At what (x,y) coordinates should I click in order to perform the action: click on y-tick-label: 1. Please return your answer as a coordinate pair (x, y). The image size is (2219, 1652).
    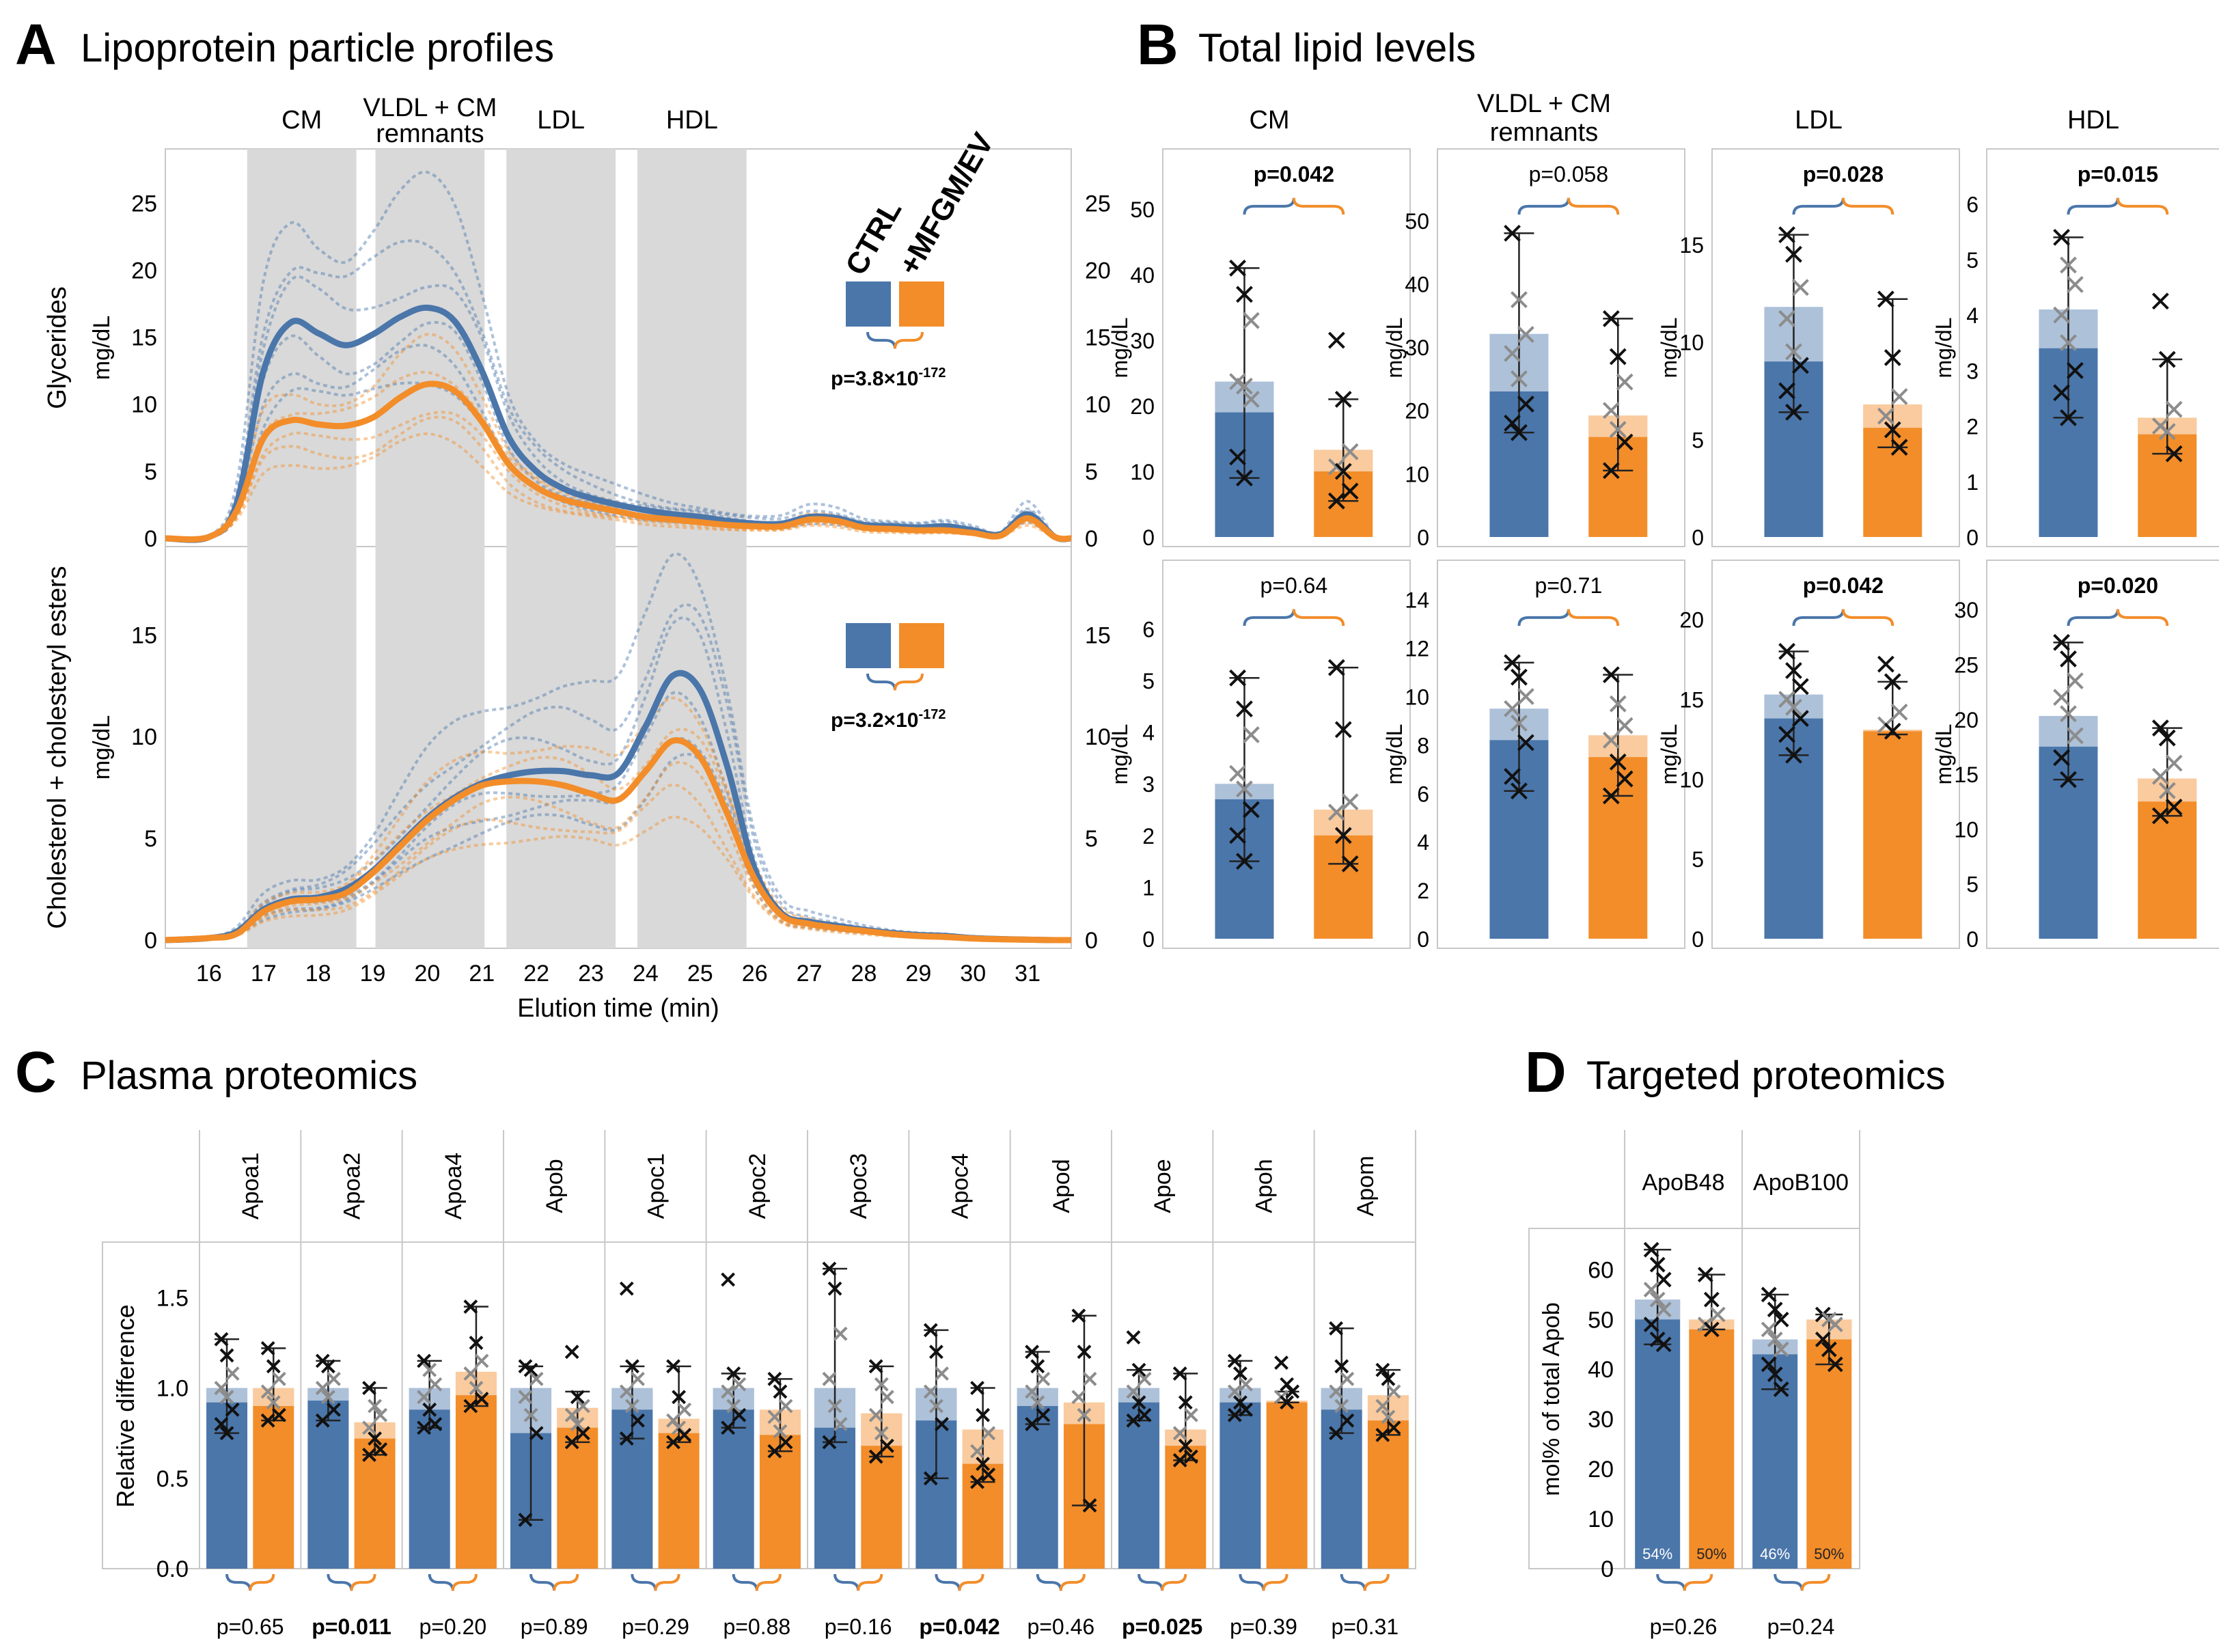
    Looking at the image, I should click on (1973, 482).